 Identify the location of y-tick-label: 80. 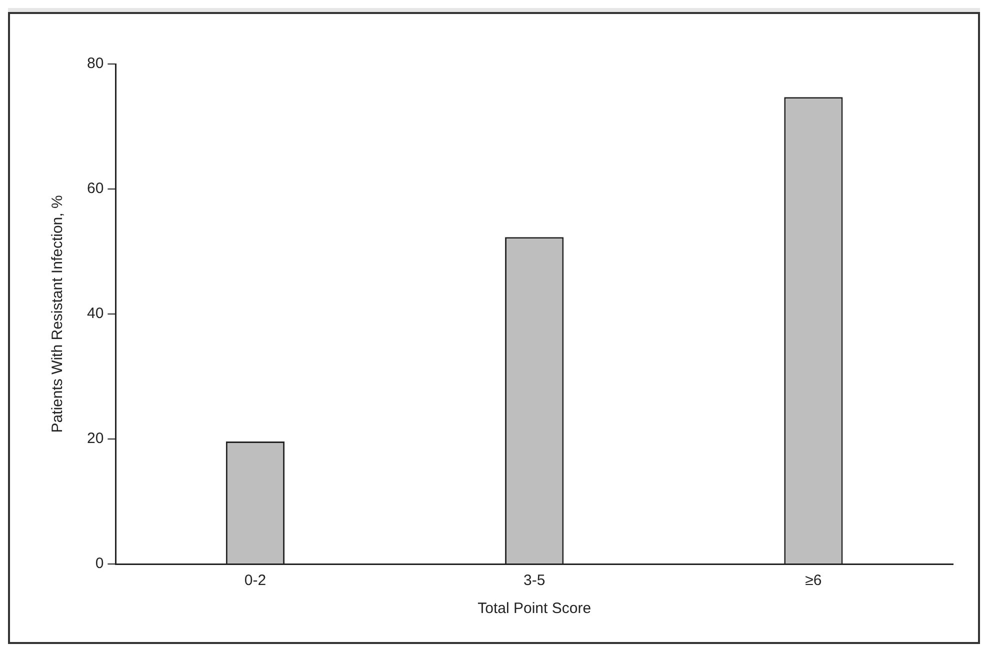
(95, 63).